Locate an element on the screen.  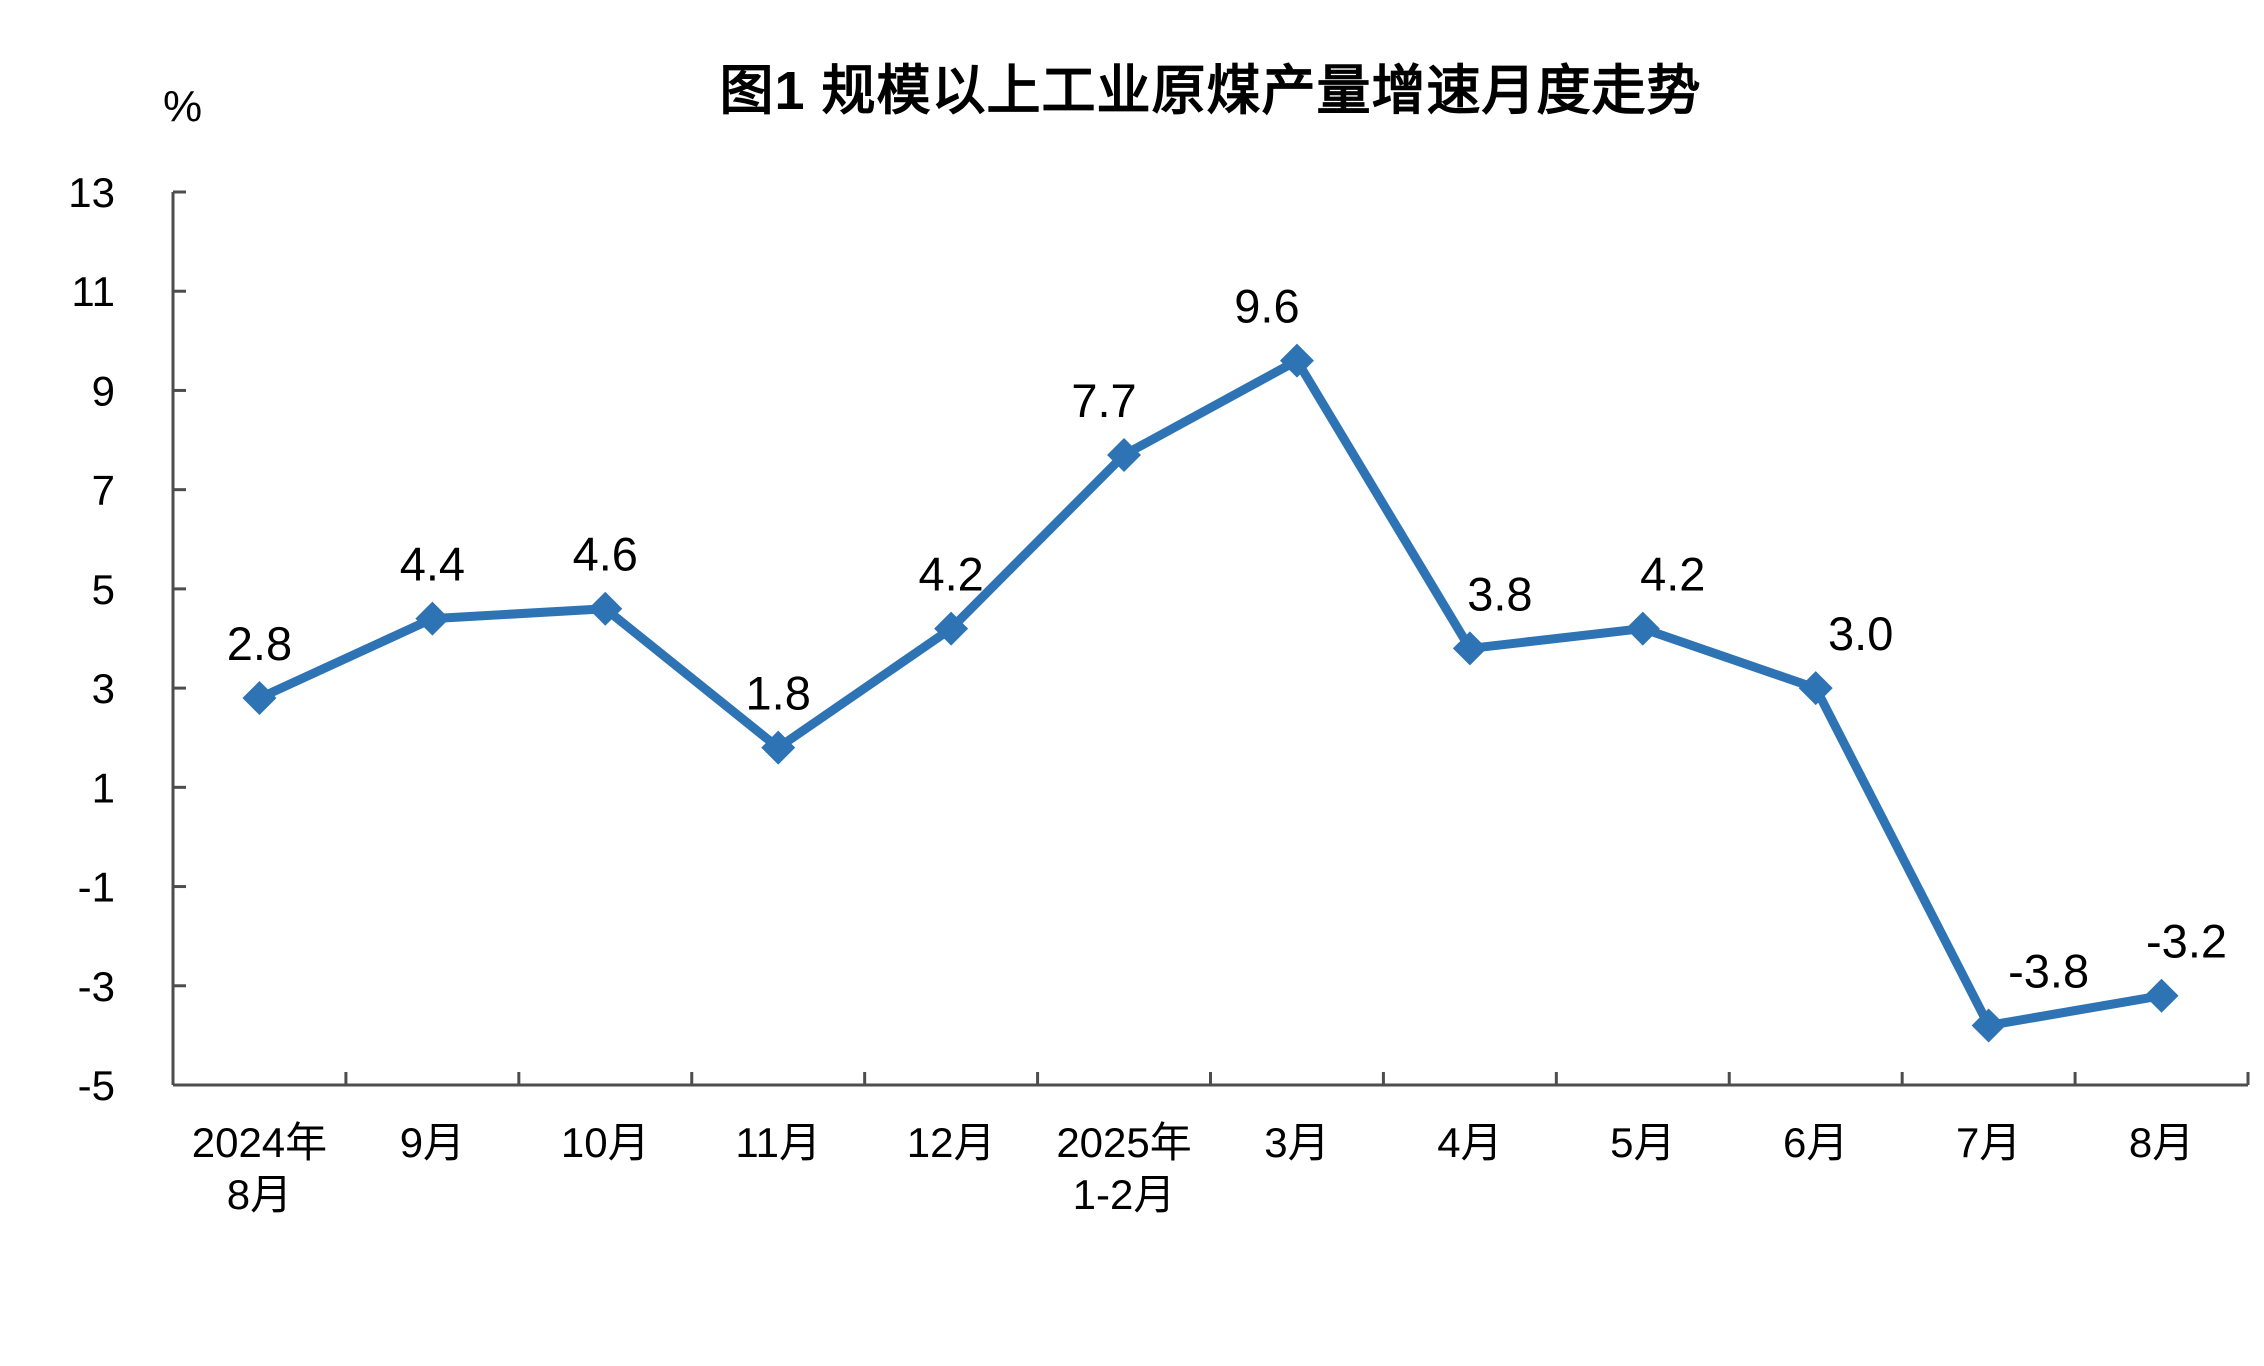
y-tick-label: 11 is located at coordinates (93, 291).